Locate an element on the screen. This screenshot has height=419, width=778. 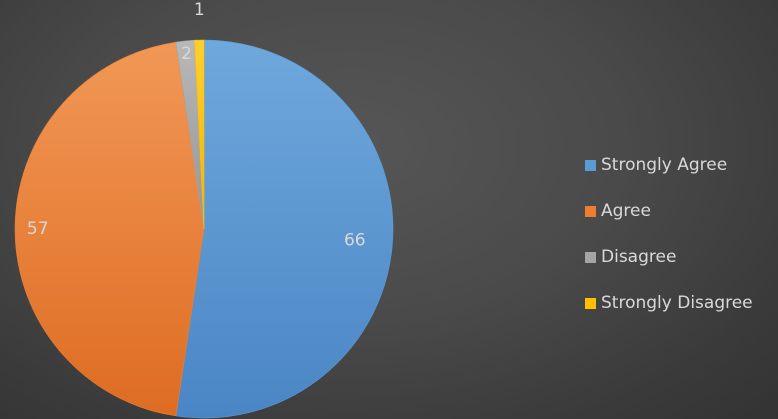
legend-label: Disagree is located at coordinates (639, 257).